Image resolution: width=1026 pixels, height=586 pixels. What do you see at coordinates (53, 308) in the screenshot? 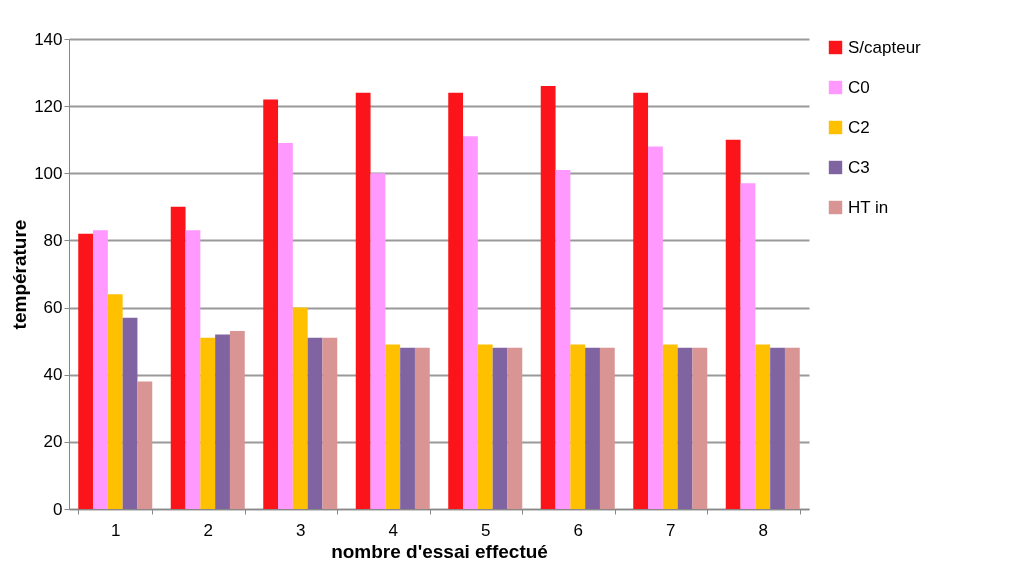
I see `y-tick-label: 60` at bounding box center [53, 308].